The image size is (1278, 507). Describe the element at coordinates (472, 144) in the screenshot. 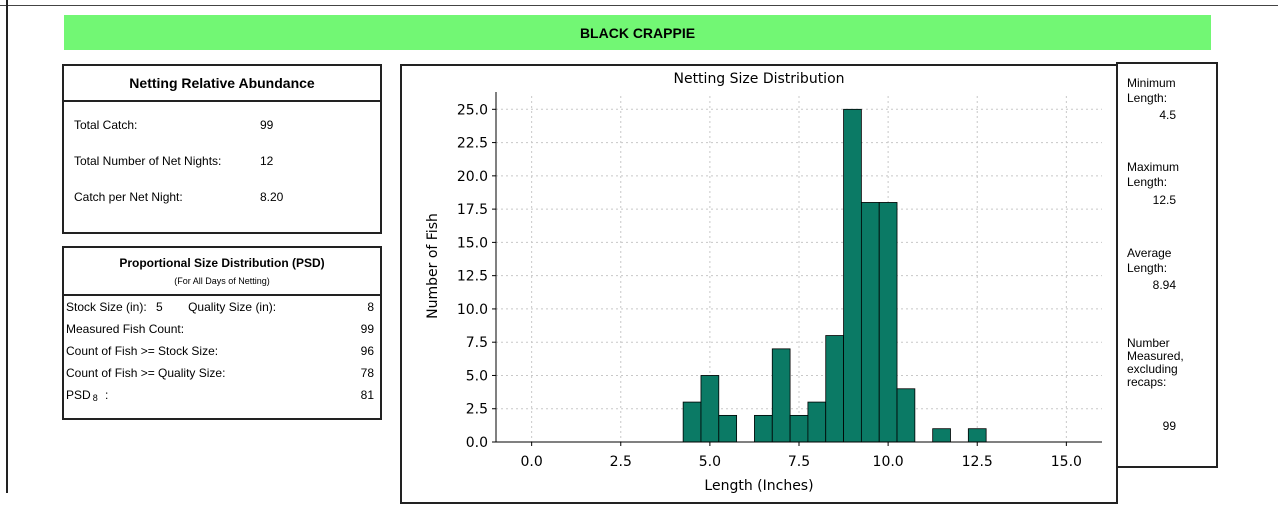

I see `y-tick-label: 22.5` at that location.